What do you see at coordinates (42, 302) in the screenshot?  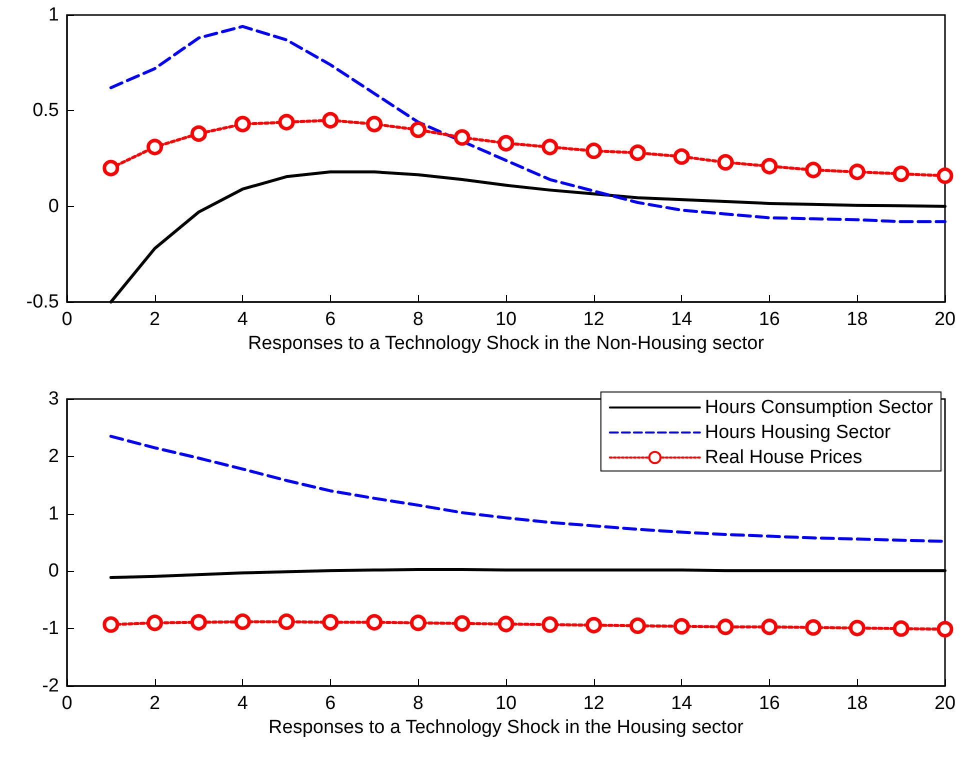 I see `y-tick-label: -0.5` at bounding box center [42, 302].